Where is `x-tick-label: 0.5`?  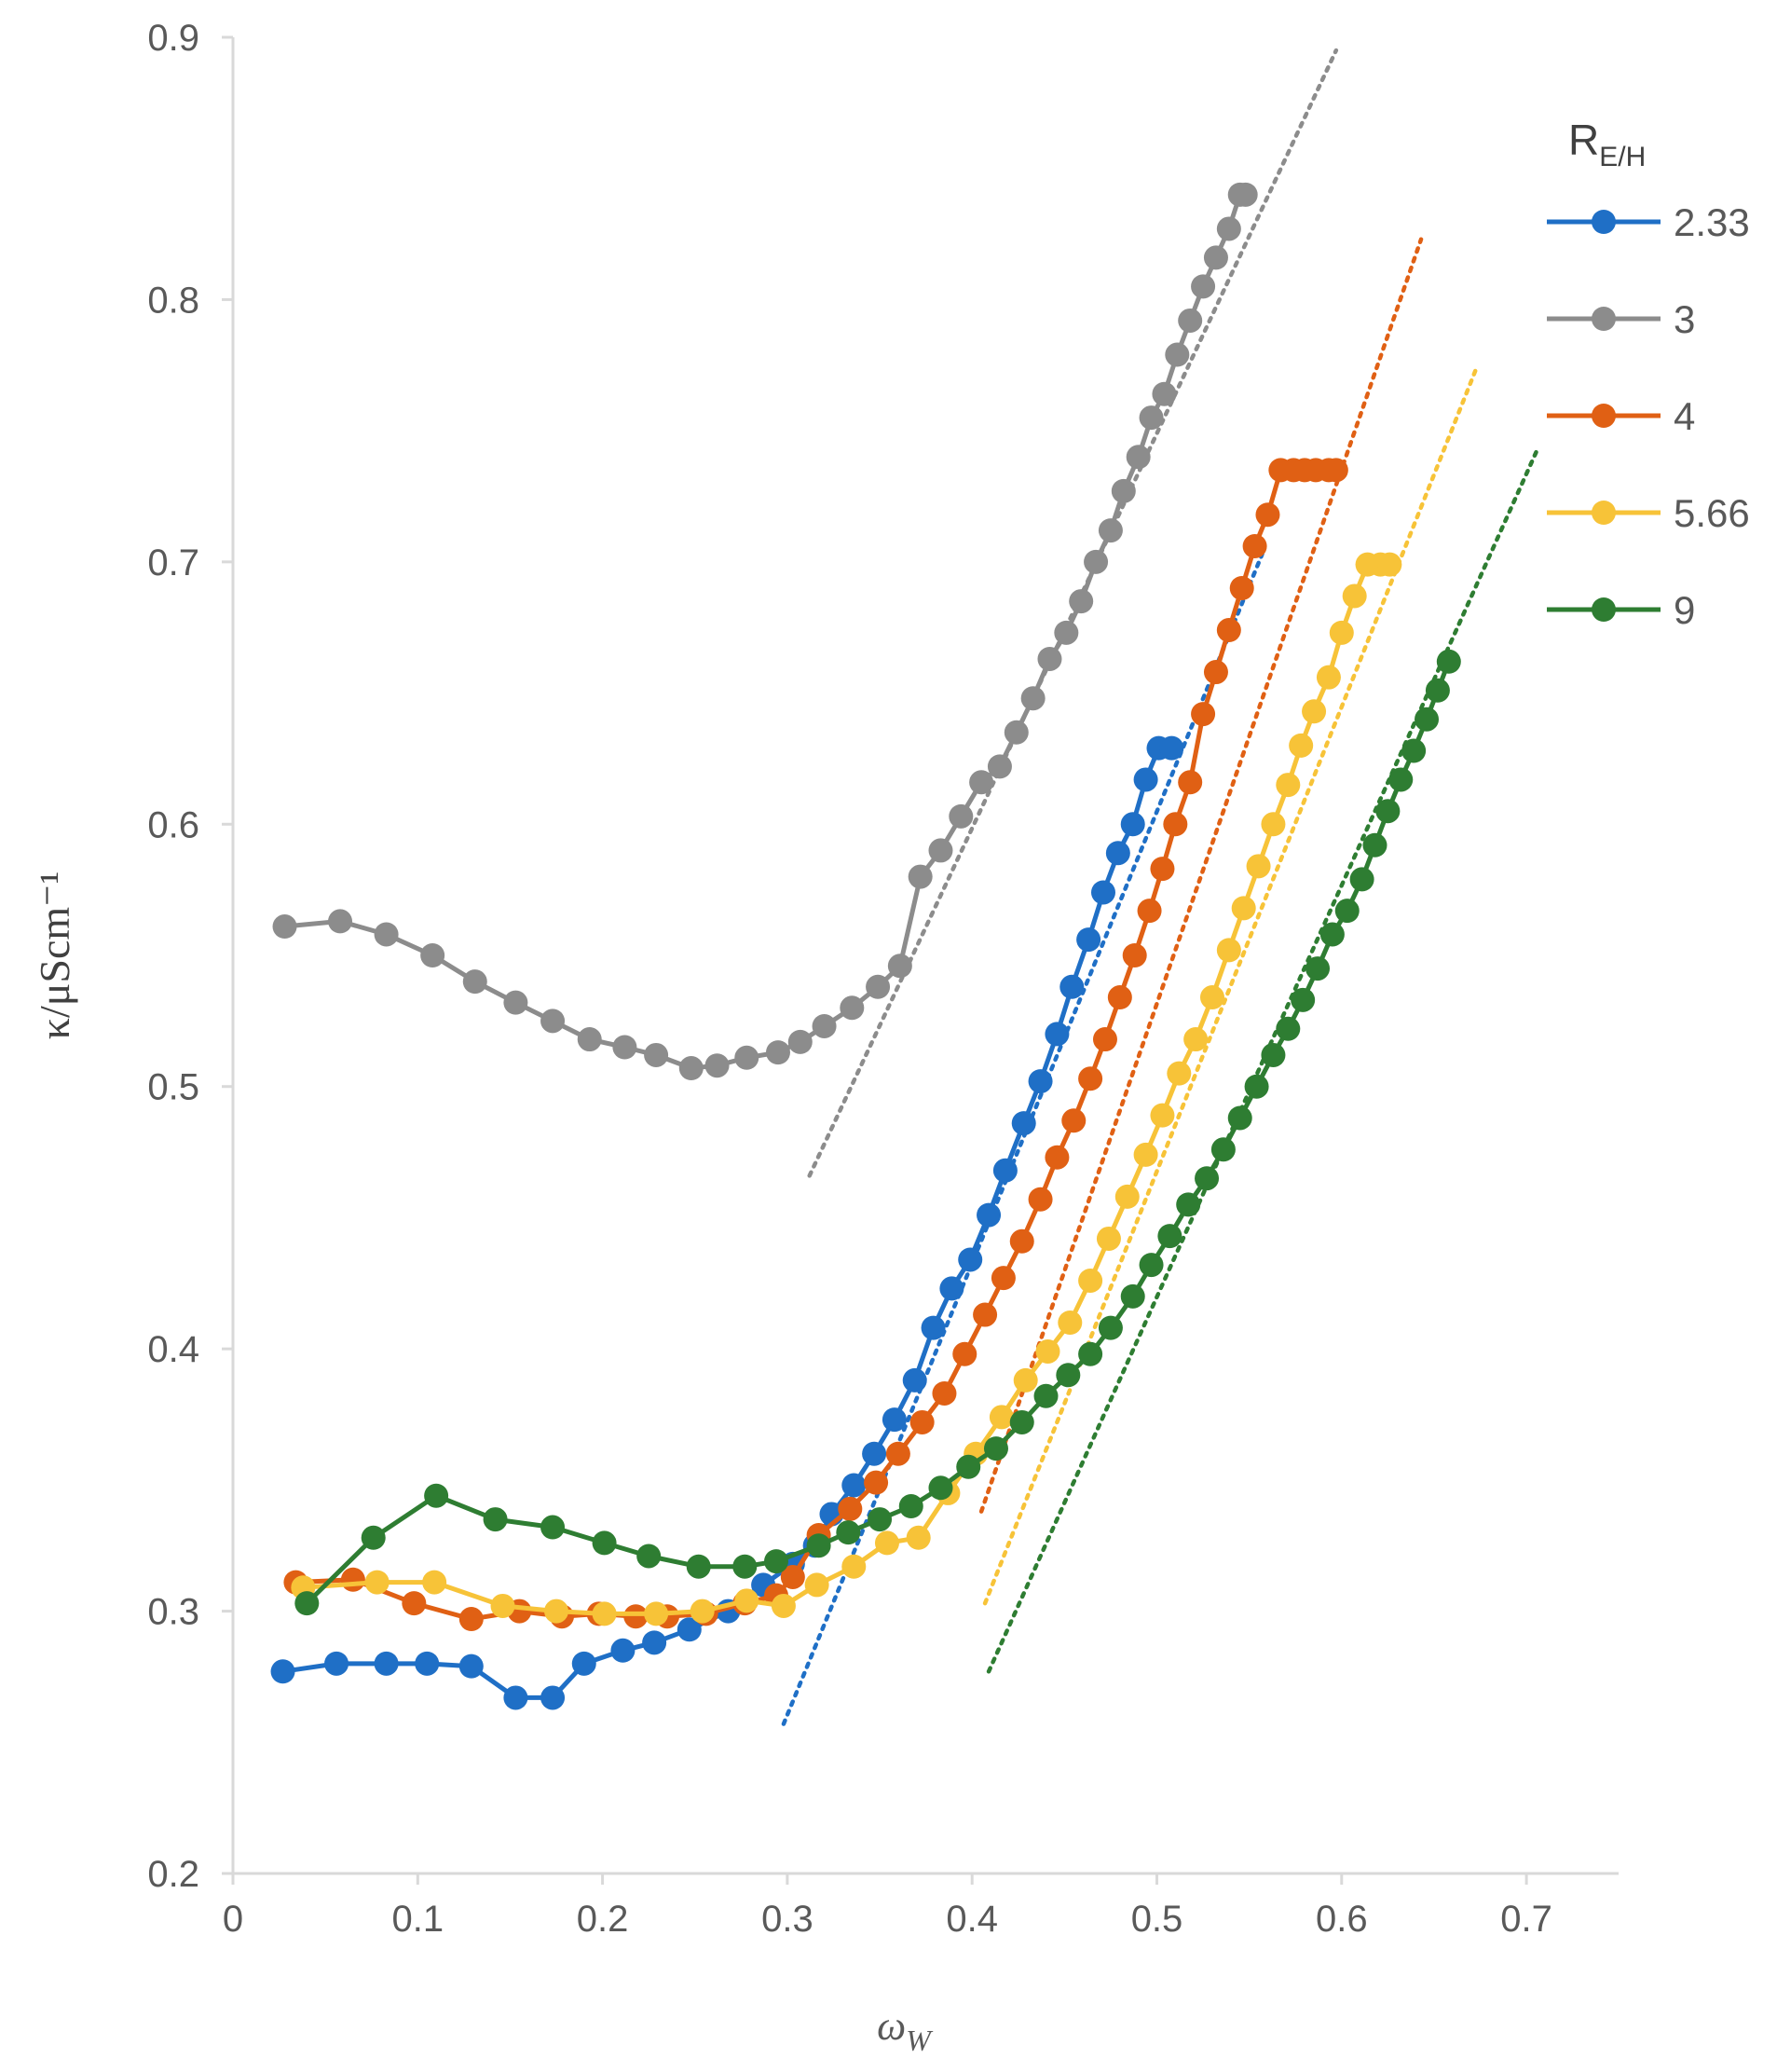 x-tick-label: 0.5 is located at coordinates (1157, 1919).